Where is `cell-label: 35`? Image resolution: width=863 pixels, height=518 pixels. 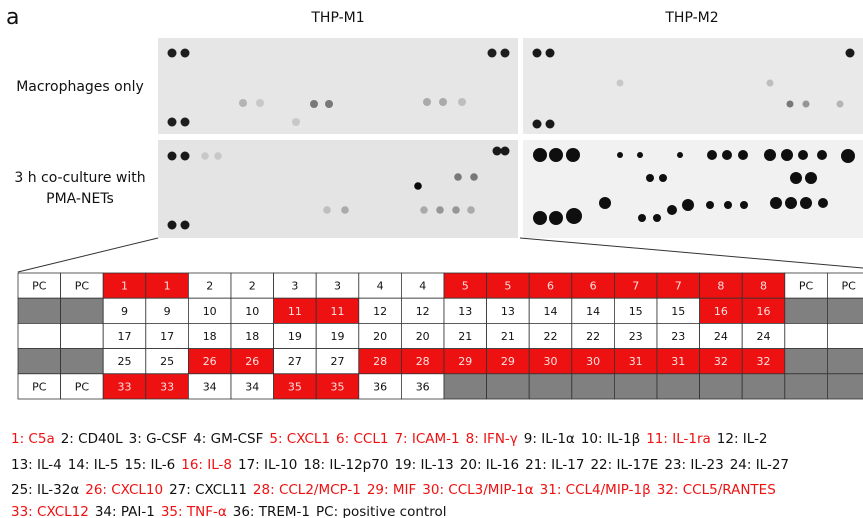
cell-label: 35 is located at coordinates (338, 386).